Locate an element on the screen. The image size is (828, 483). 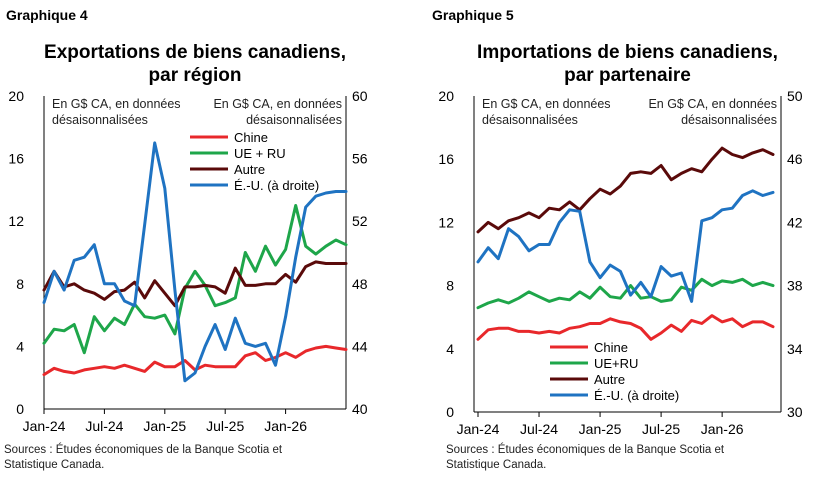
chart-title-line: Importations de biens canadiens, is located at coordinates (627, 52).